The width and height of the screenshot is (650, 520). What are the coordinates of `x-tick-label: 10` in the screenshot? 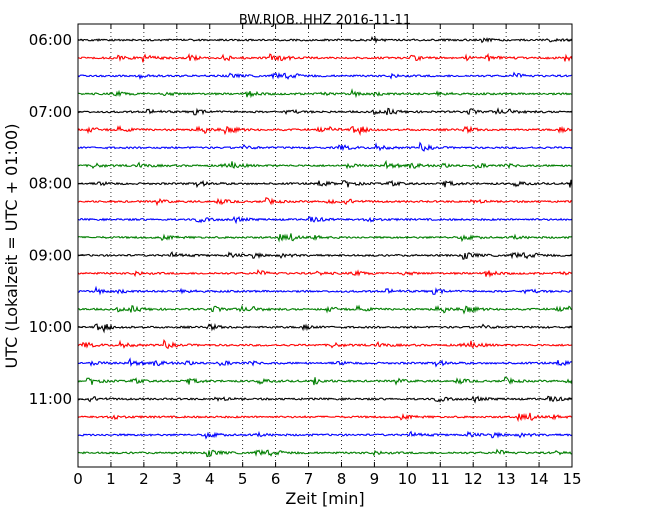 It's located at (407, 479).